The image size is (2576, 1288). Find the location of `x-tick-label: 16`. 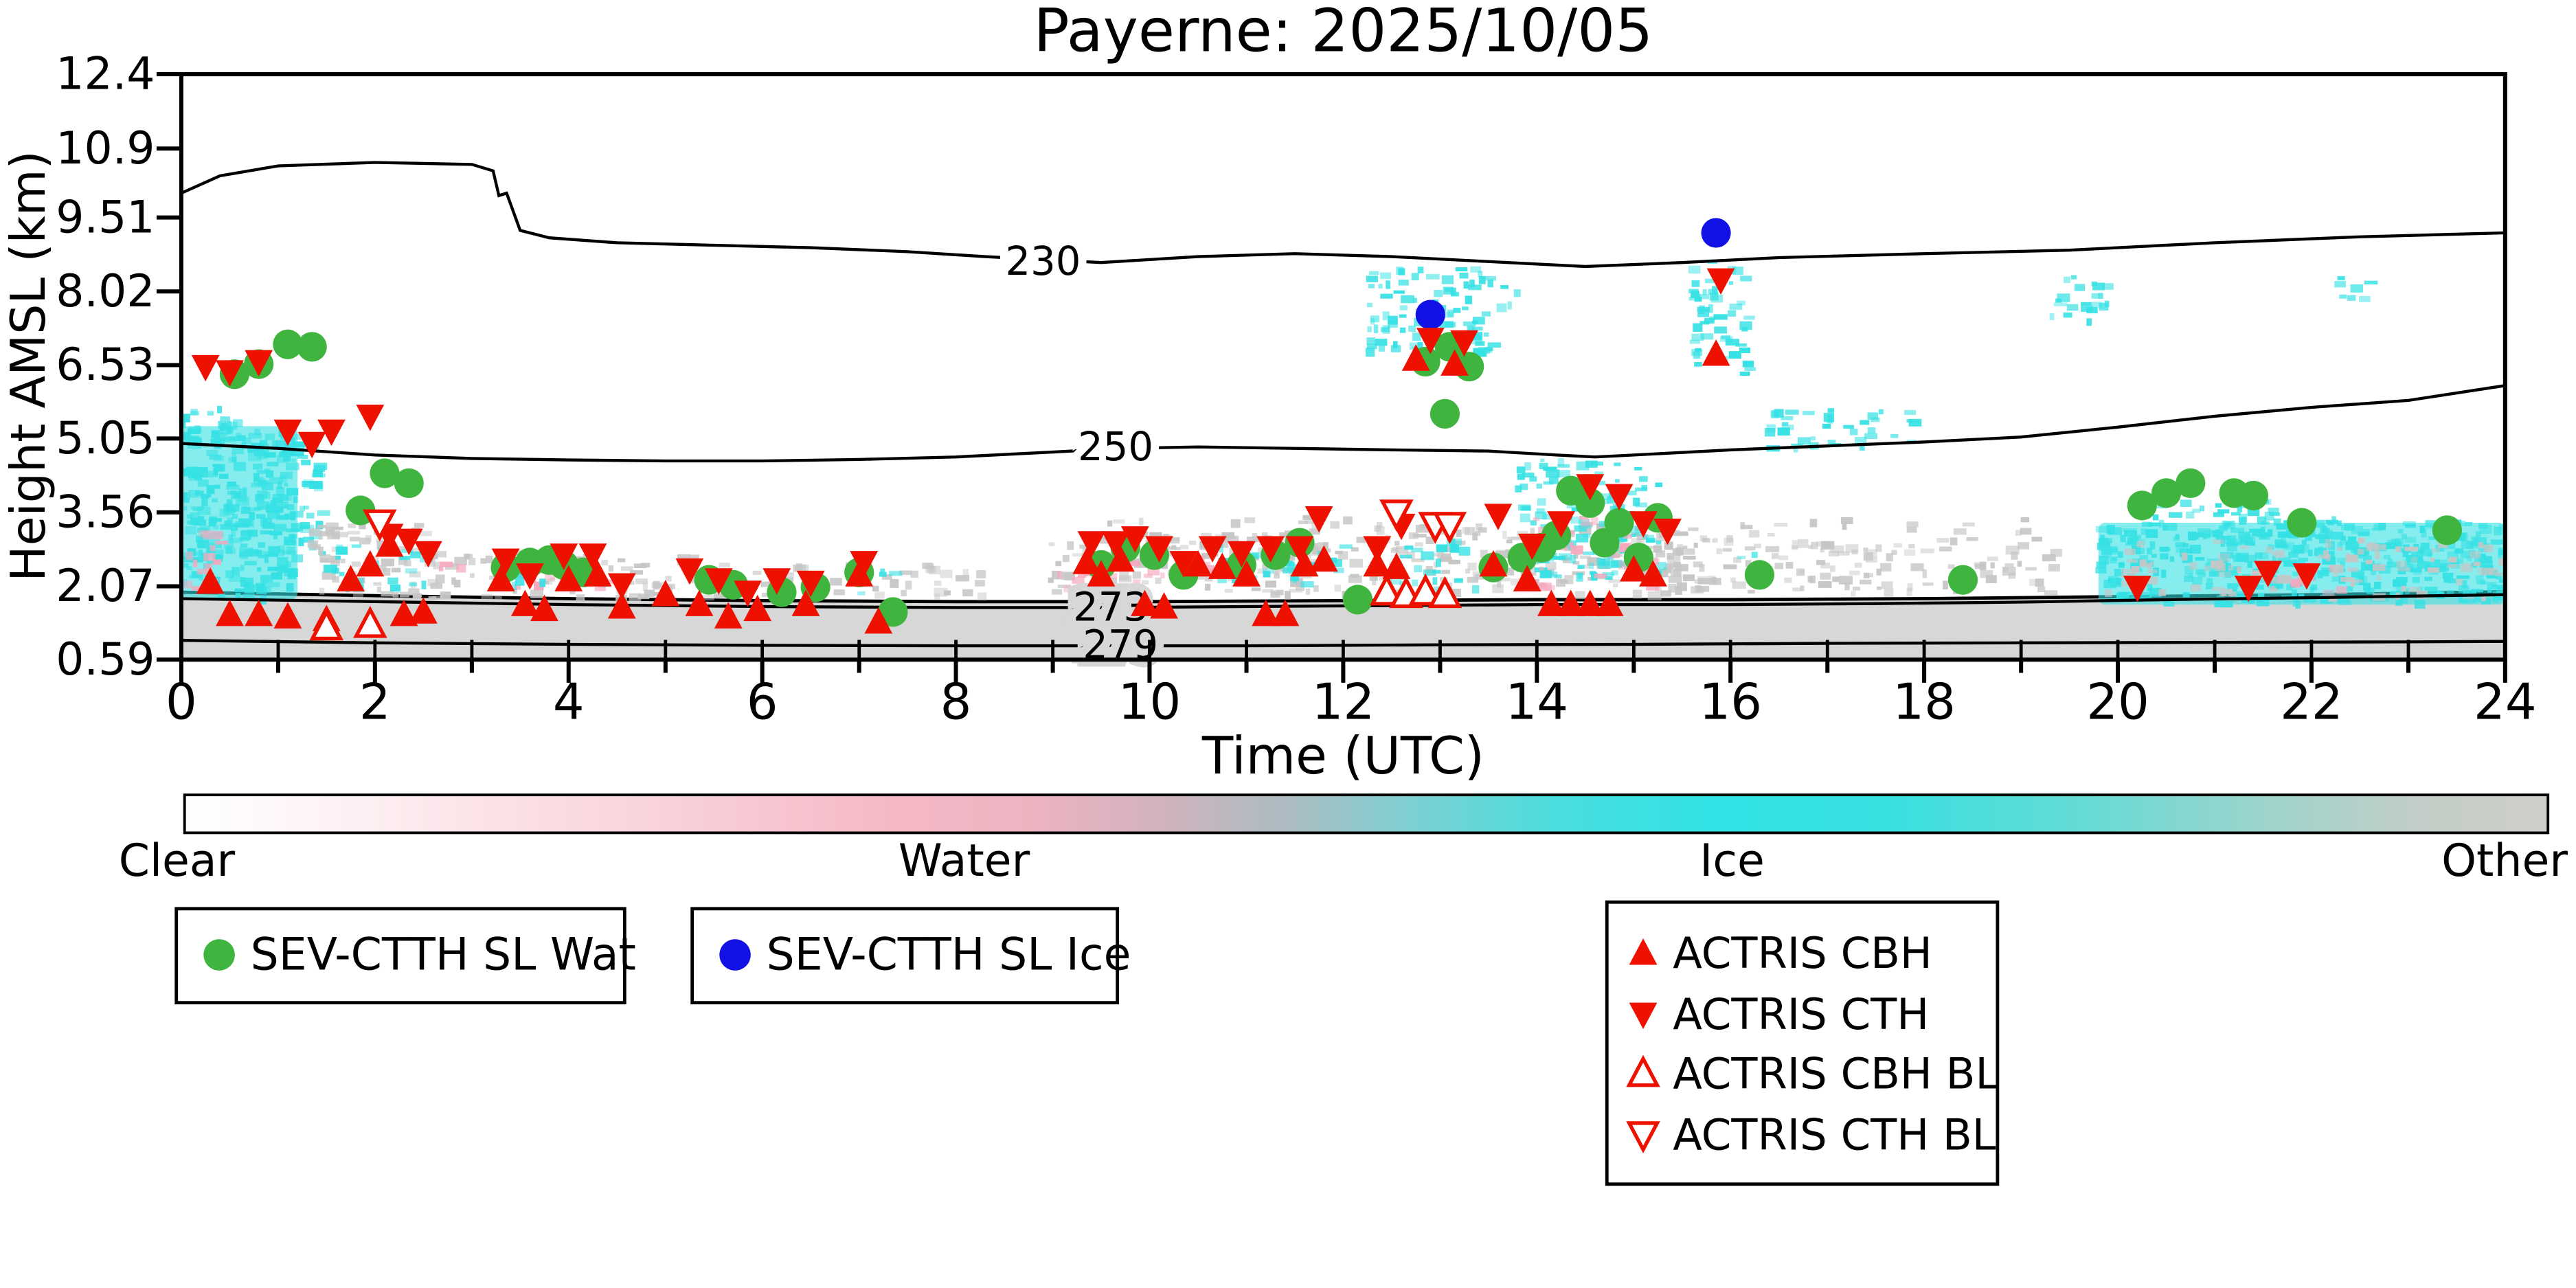

x-tick-label: 16 is located at coordinates (1730, 702).